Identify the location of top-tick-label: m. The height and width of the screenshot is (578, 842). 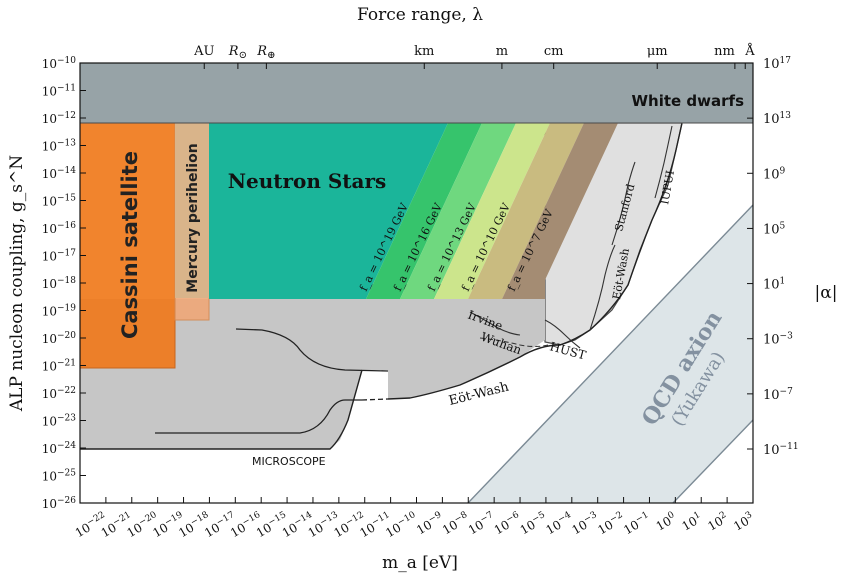
(502, 51).